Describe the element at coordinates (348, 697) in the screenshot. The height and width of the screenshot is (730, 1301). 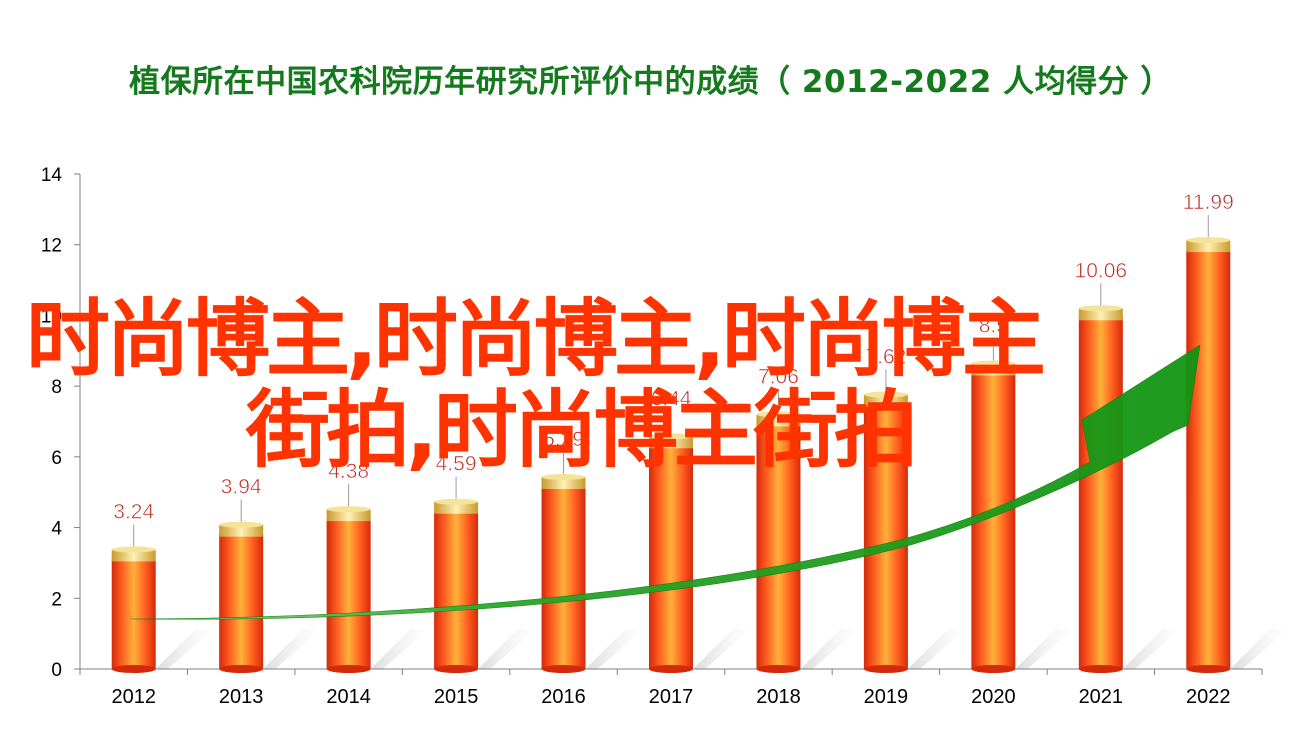
I see `x-tick-label: 2014` at that location.